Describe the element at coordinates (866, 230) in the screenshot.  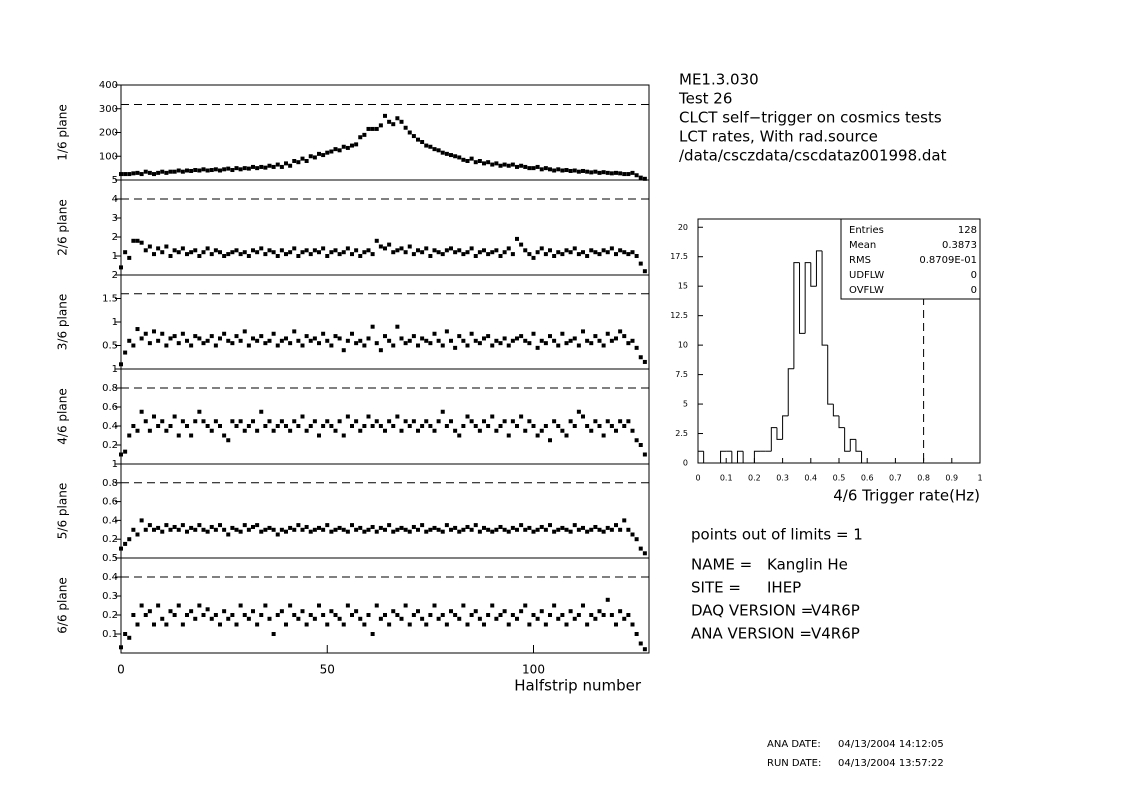
I see `stat-label: Entries` at that location.